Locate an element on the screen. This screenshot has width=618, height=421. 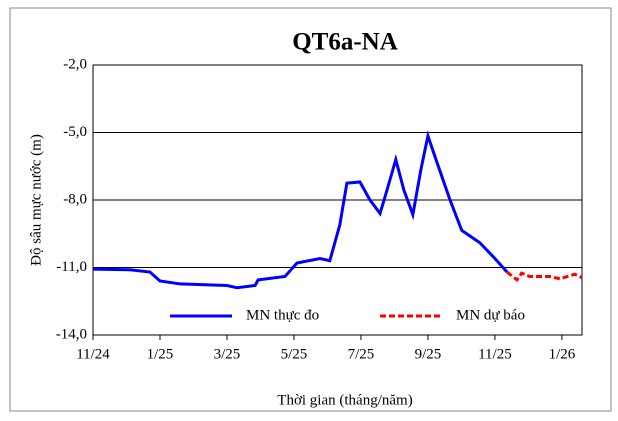
chart-title: QT6a-NA is located at coordinates (345, 42).